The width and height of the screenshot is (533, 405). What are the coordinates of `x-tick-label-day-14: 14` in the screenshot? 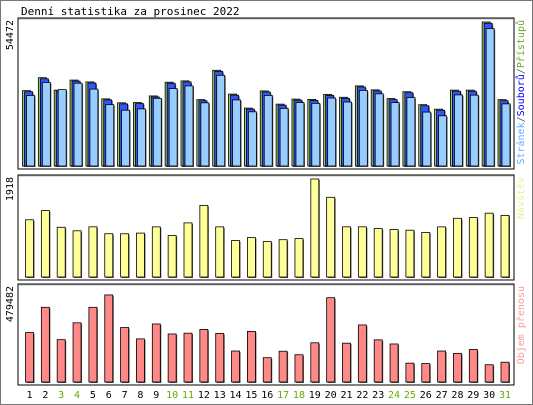 It's located at (236, 395).